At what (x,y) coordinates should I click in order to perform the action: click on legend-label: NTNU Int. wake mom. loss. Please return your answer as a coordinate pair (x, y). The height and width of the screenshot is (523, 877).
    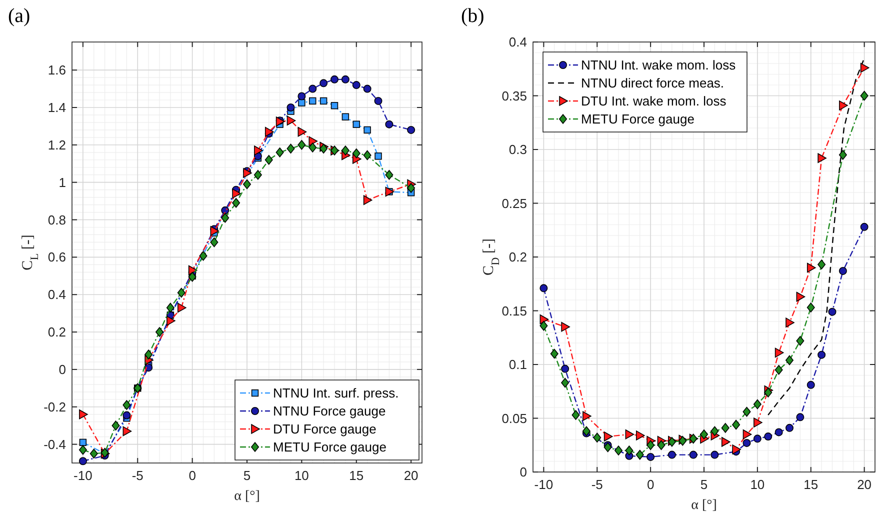
    Looking at the image, I should click on (658, 65).